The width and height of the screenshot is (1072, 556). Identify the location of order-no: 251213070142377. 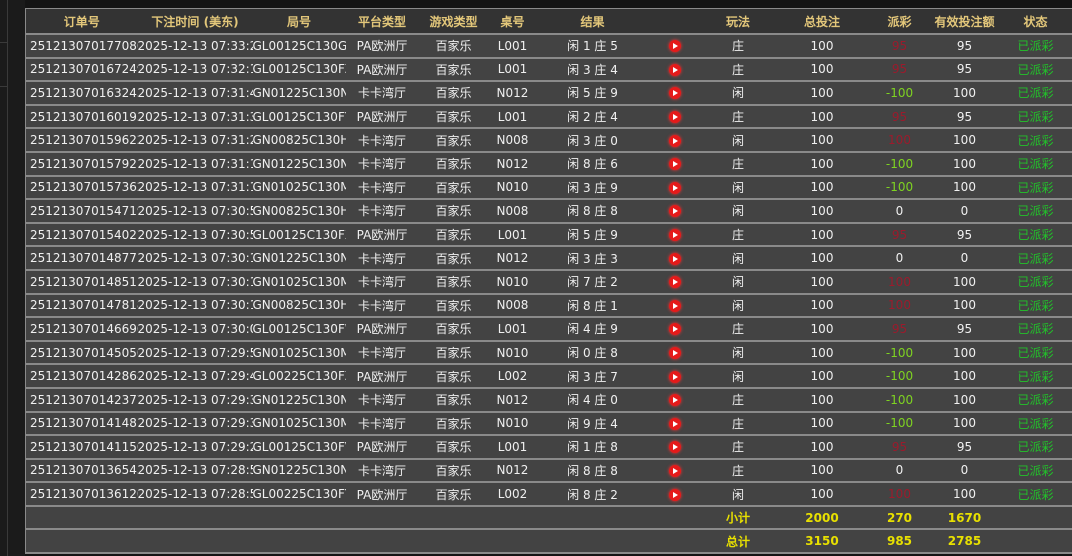
(81, 400).